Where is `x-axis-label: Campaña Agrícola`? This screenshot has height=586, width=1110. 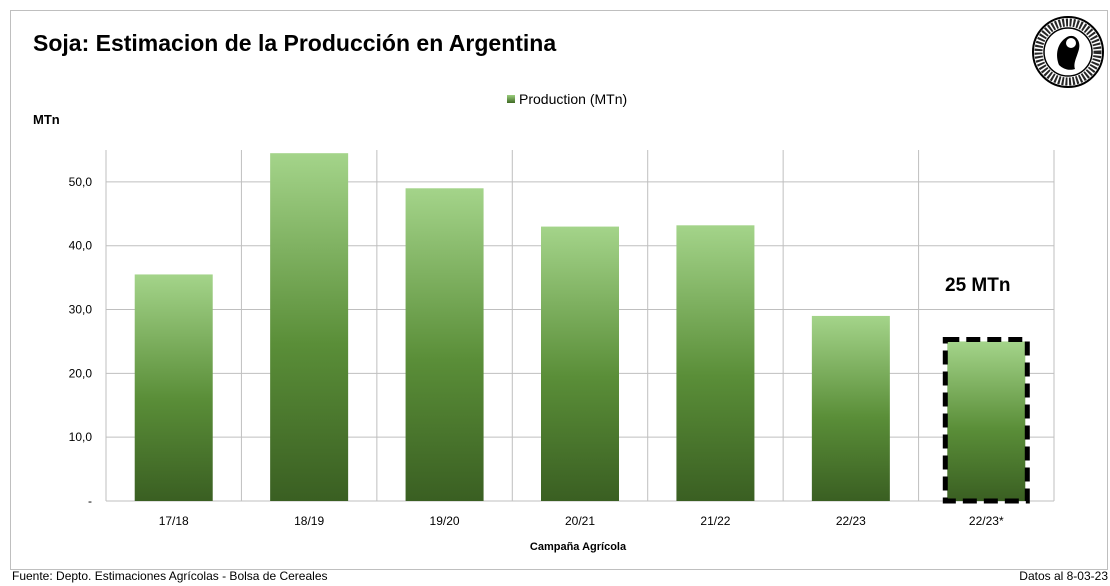 x-axis-label: Campaña Agrícola is located at coordinates (578, 547).